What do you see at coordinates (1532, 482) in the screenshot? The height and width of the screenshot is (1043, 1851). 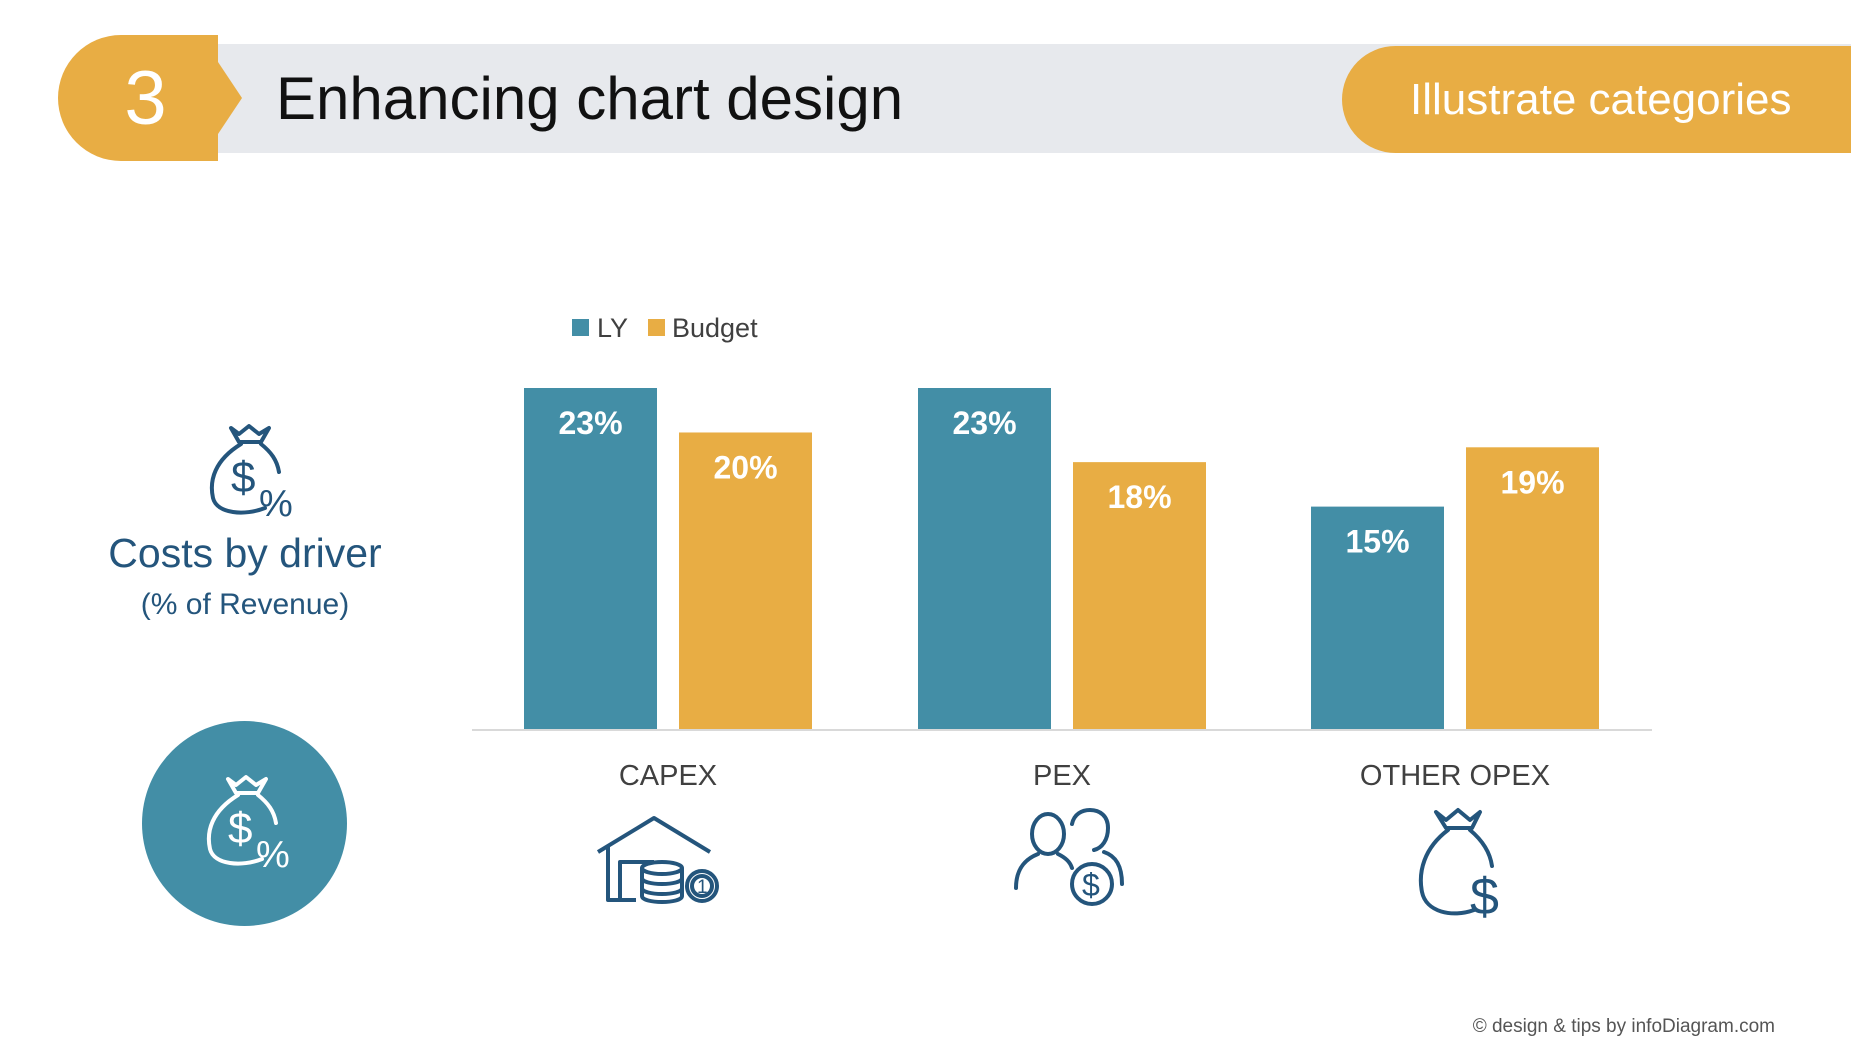 I see `data-label: 19%` at bounding box center [1532, 482].